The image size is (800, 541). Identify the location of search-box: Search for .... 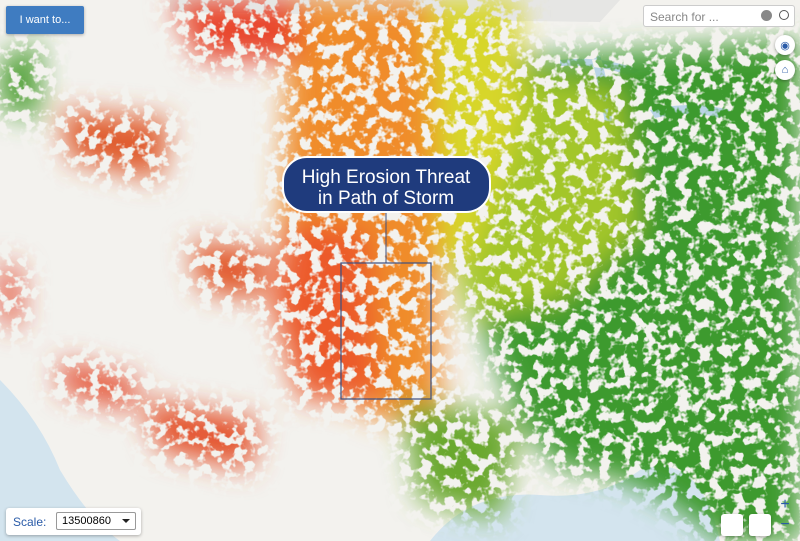
(719, 16).